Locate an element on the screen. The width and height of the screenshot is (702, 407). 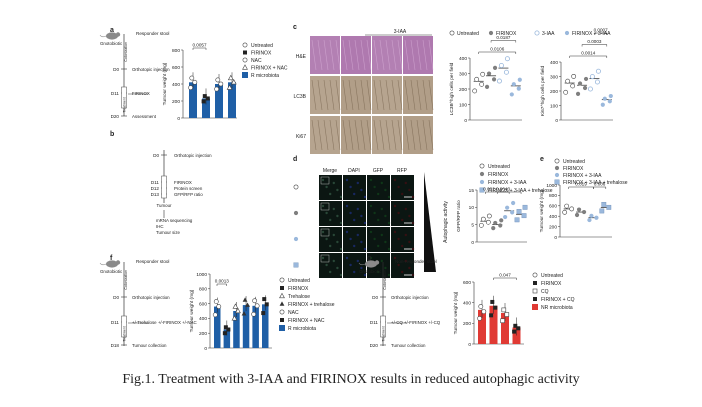
panel-c-legend-label-1: FIRINOX is located at coordinates (506, 34).